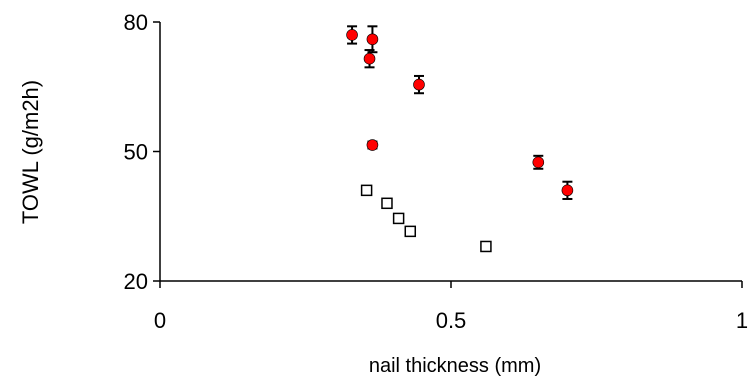 This screenshot has height=383, width=752. I want to click on y-tick-label: 50, so click(136, 152).